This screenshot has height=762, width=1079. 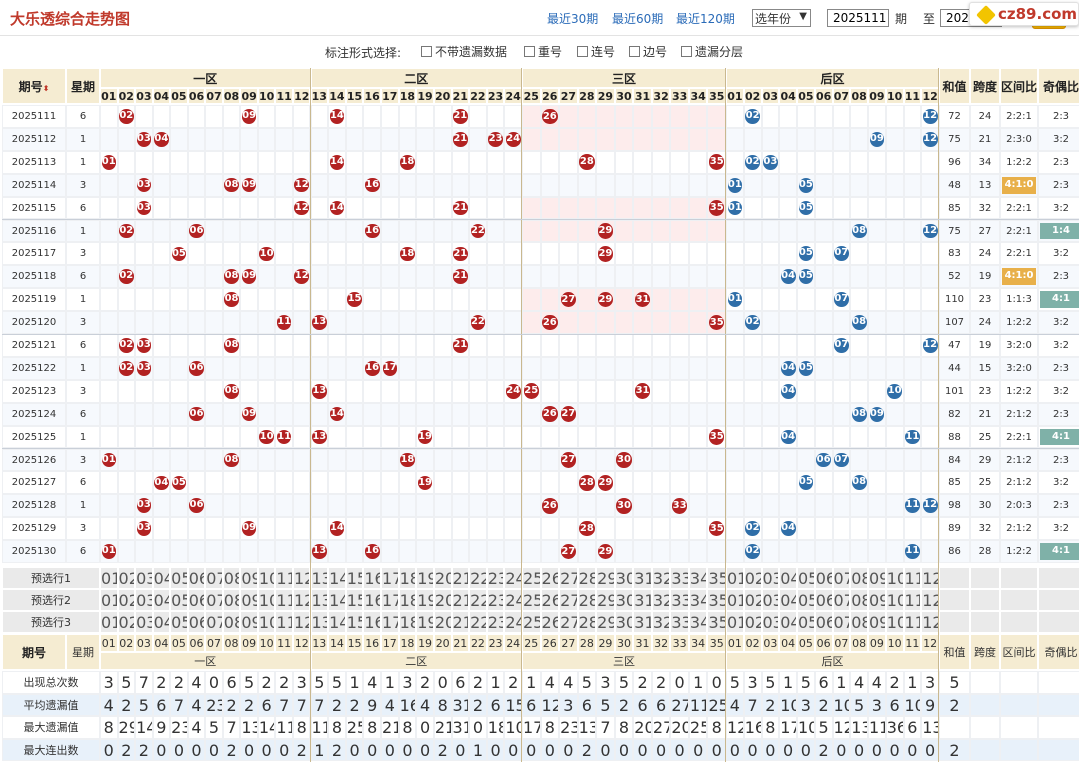 I want to click on link-last-30: 最近30期, so click(x=573, y=19).